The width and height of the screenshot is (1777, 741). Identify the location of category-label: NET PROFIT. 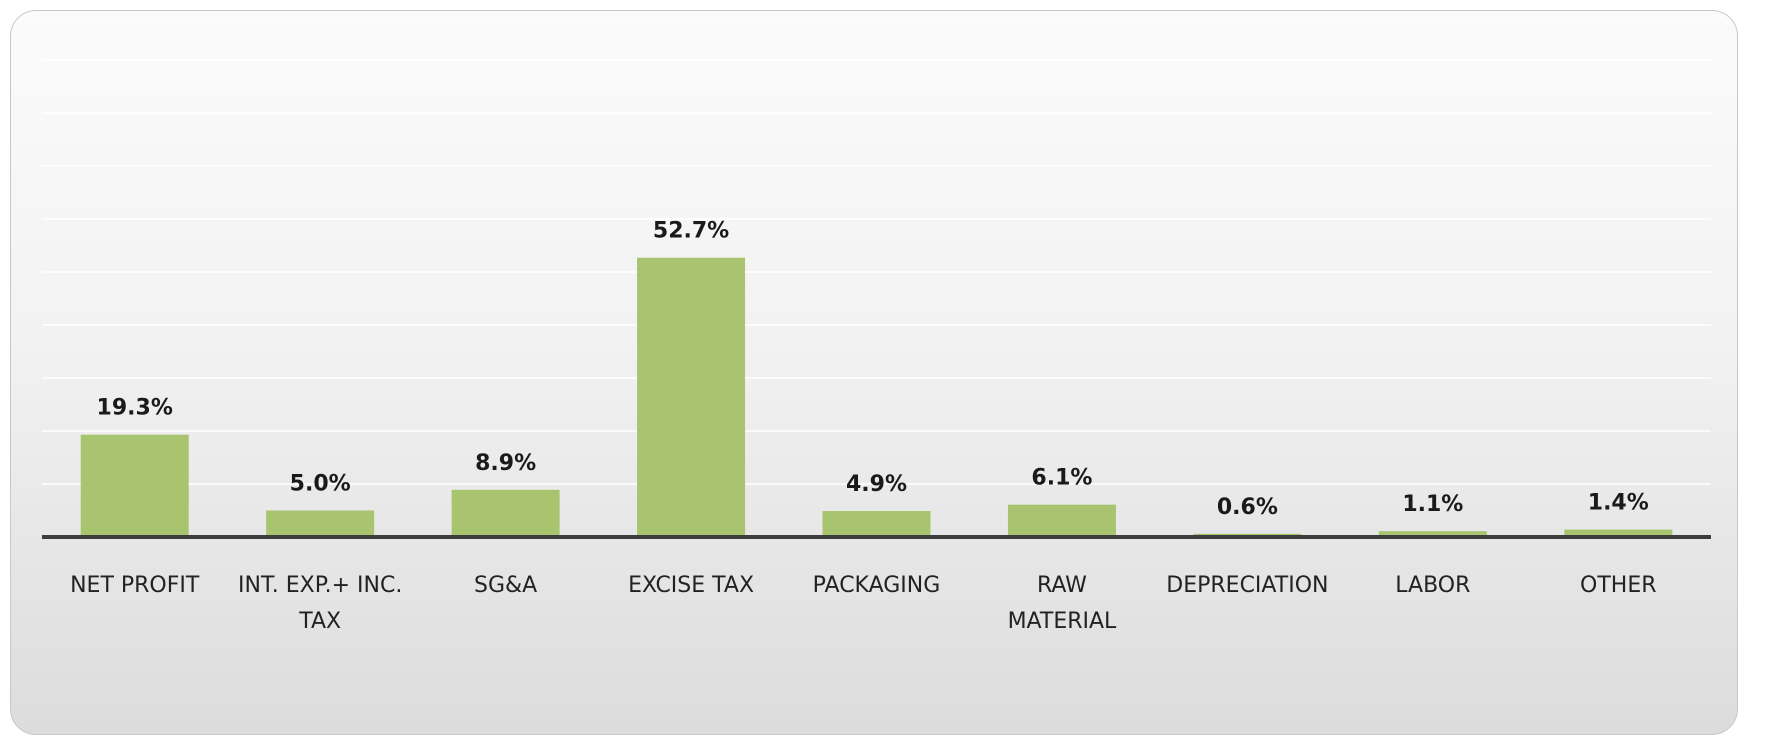
(135, 585).